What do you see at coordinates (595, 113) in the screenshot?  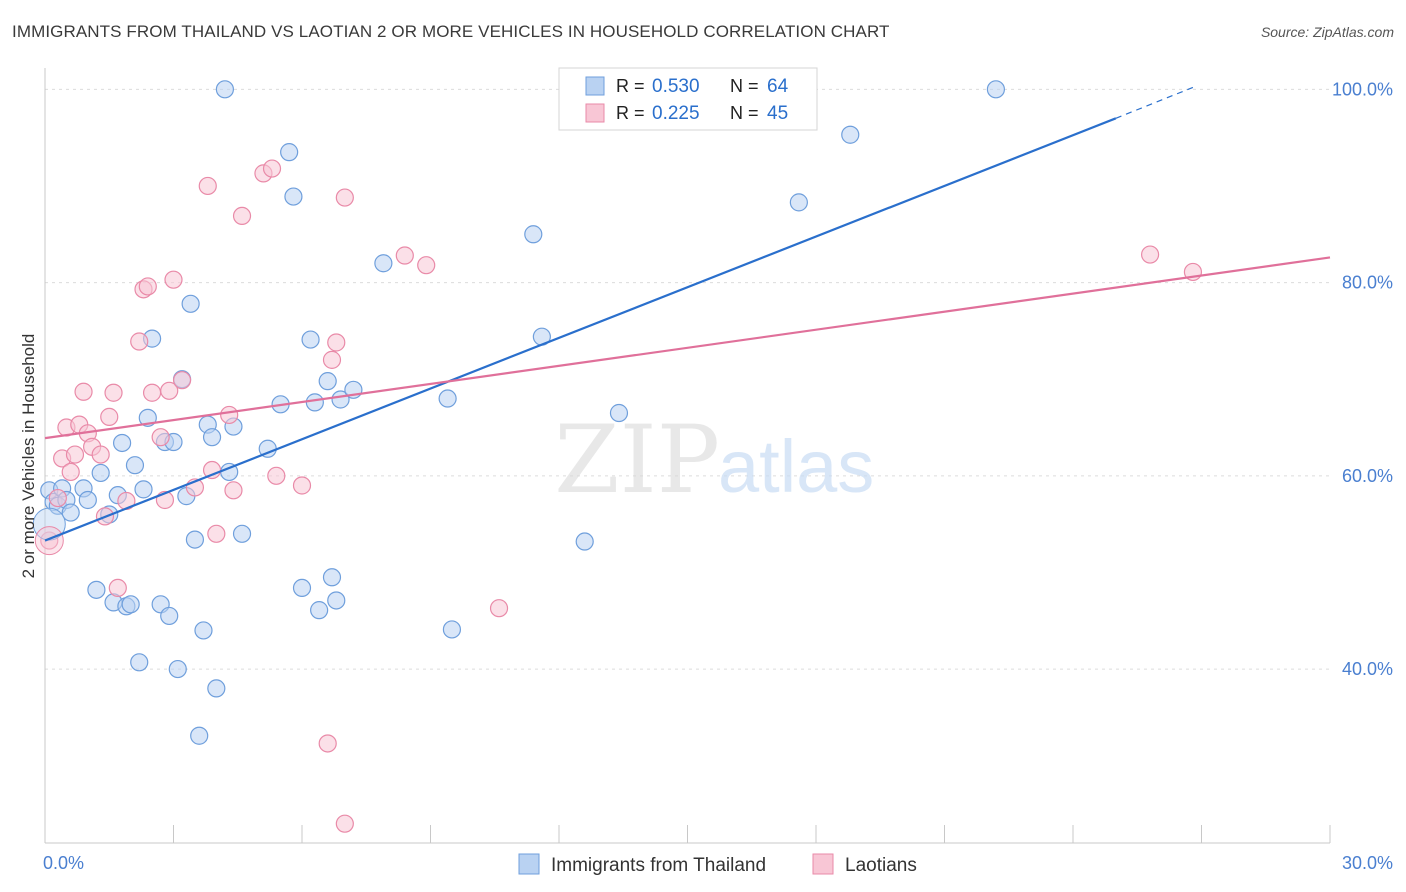 I see `laotian-swatch` at bounding box center [595, 113].